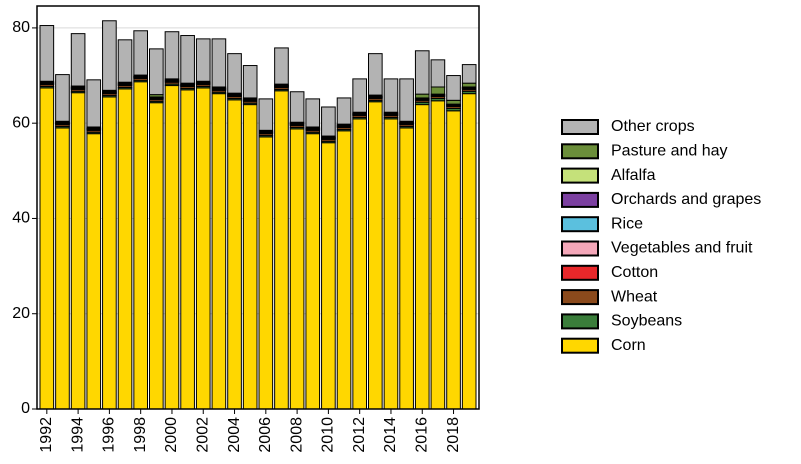  What do you see at coordinates (686, 199) in the screenshot?
I see `legend-label: Orchards and grapes` at bounding box center [686, 199].